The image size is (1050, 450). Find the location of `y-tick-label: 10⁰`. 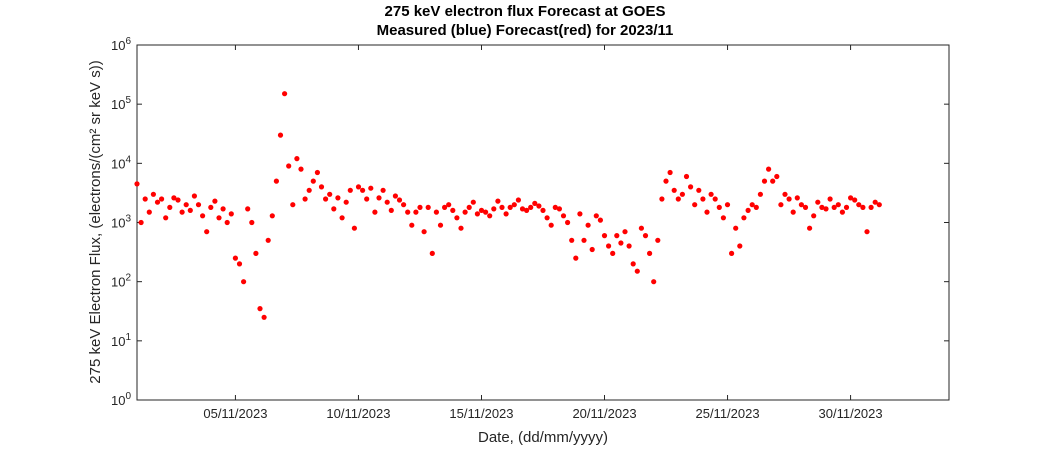

y-tick-label: 10⁰ is located at coordinates (121, 399).